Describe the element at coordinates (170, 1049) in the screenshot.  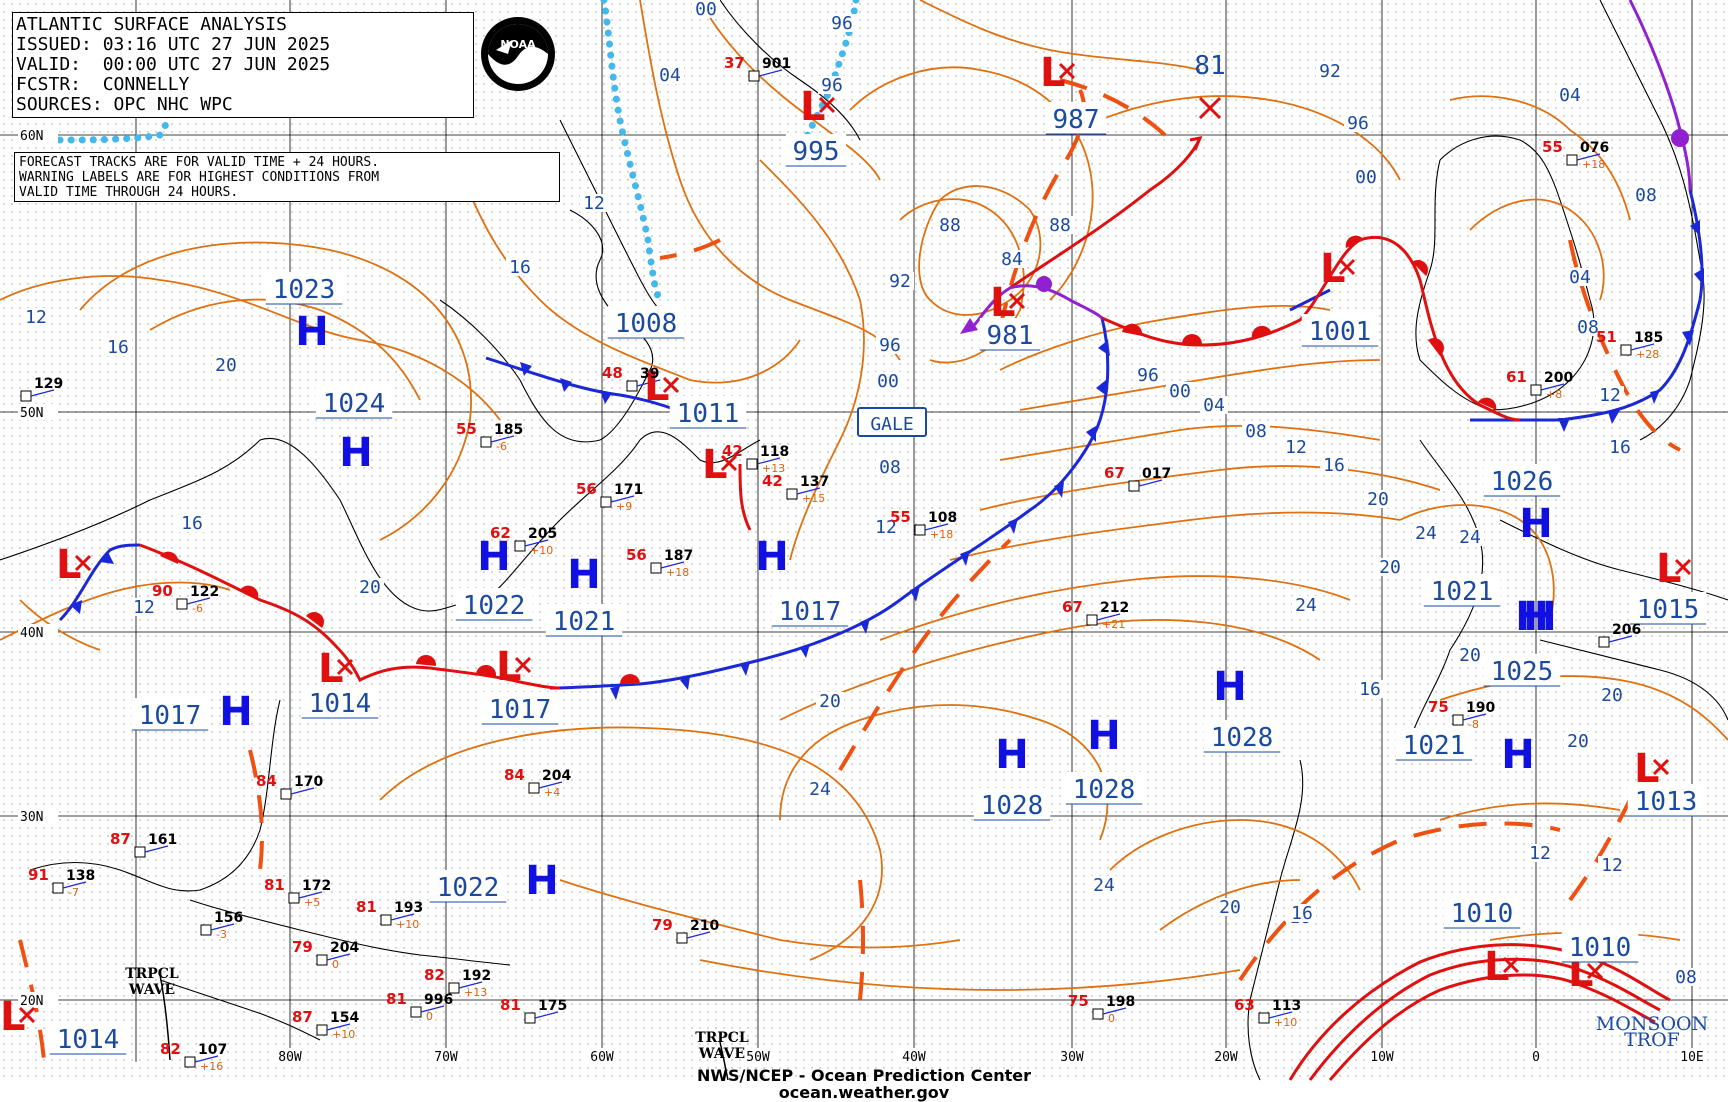
I see `station-temperature: 82` at that location.